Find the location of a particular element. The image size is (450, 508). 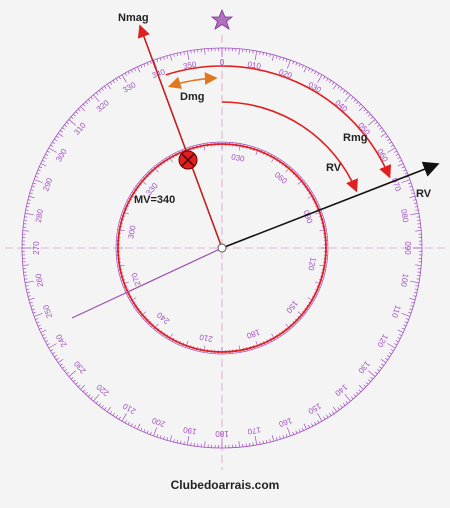

mv-label: MV=340 is located at coordinates (154, 200).